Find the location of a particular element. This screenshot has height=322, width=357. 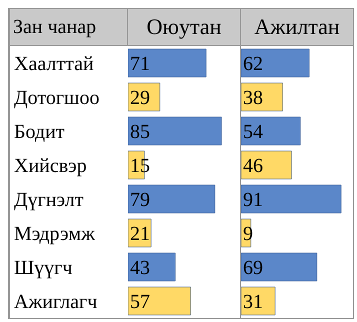

y-tick-label: Дотогшоо is located at coordinates (57, 98).